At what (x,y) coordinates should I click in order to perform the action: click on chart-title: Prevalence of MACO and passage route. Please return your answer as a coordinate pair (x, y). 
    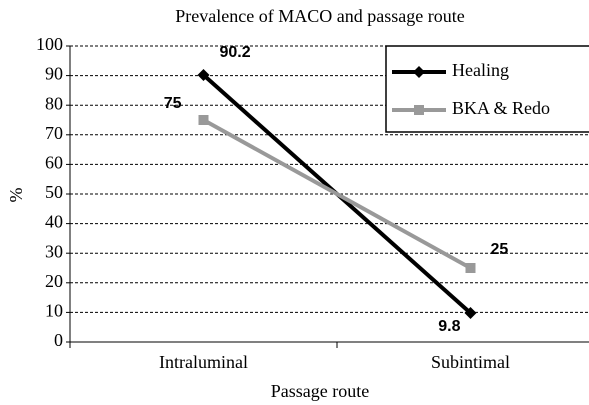
    Looking at the image, I should click on (319, 16).